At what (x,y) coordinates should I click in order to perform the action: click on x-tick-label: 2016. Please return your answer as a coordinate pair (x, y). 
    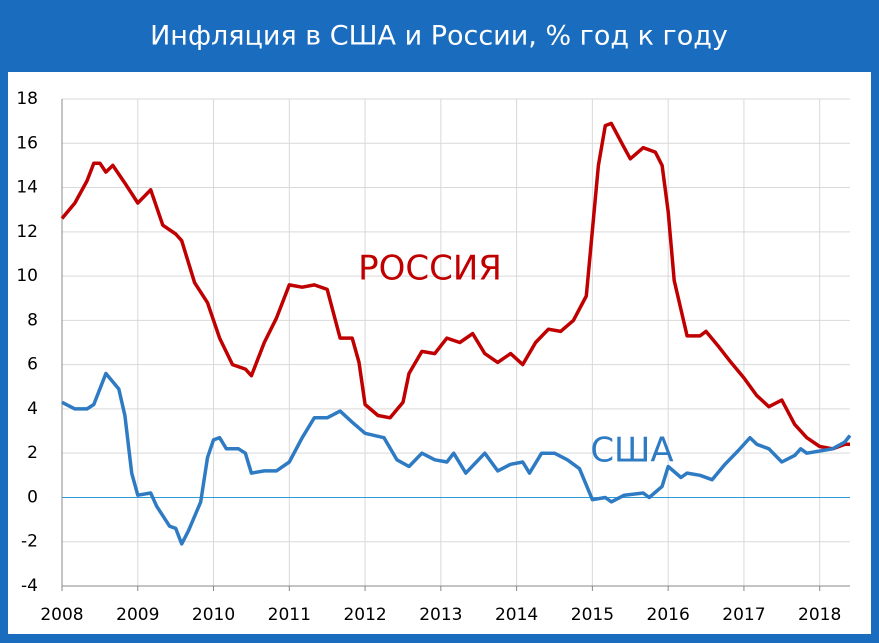
    Looking at the image, I should click on (668, 615).